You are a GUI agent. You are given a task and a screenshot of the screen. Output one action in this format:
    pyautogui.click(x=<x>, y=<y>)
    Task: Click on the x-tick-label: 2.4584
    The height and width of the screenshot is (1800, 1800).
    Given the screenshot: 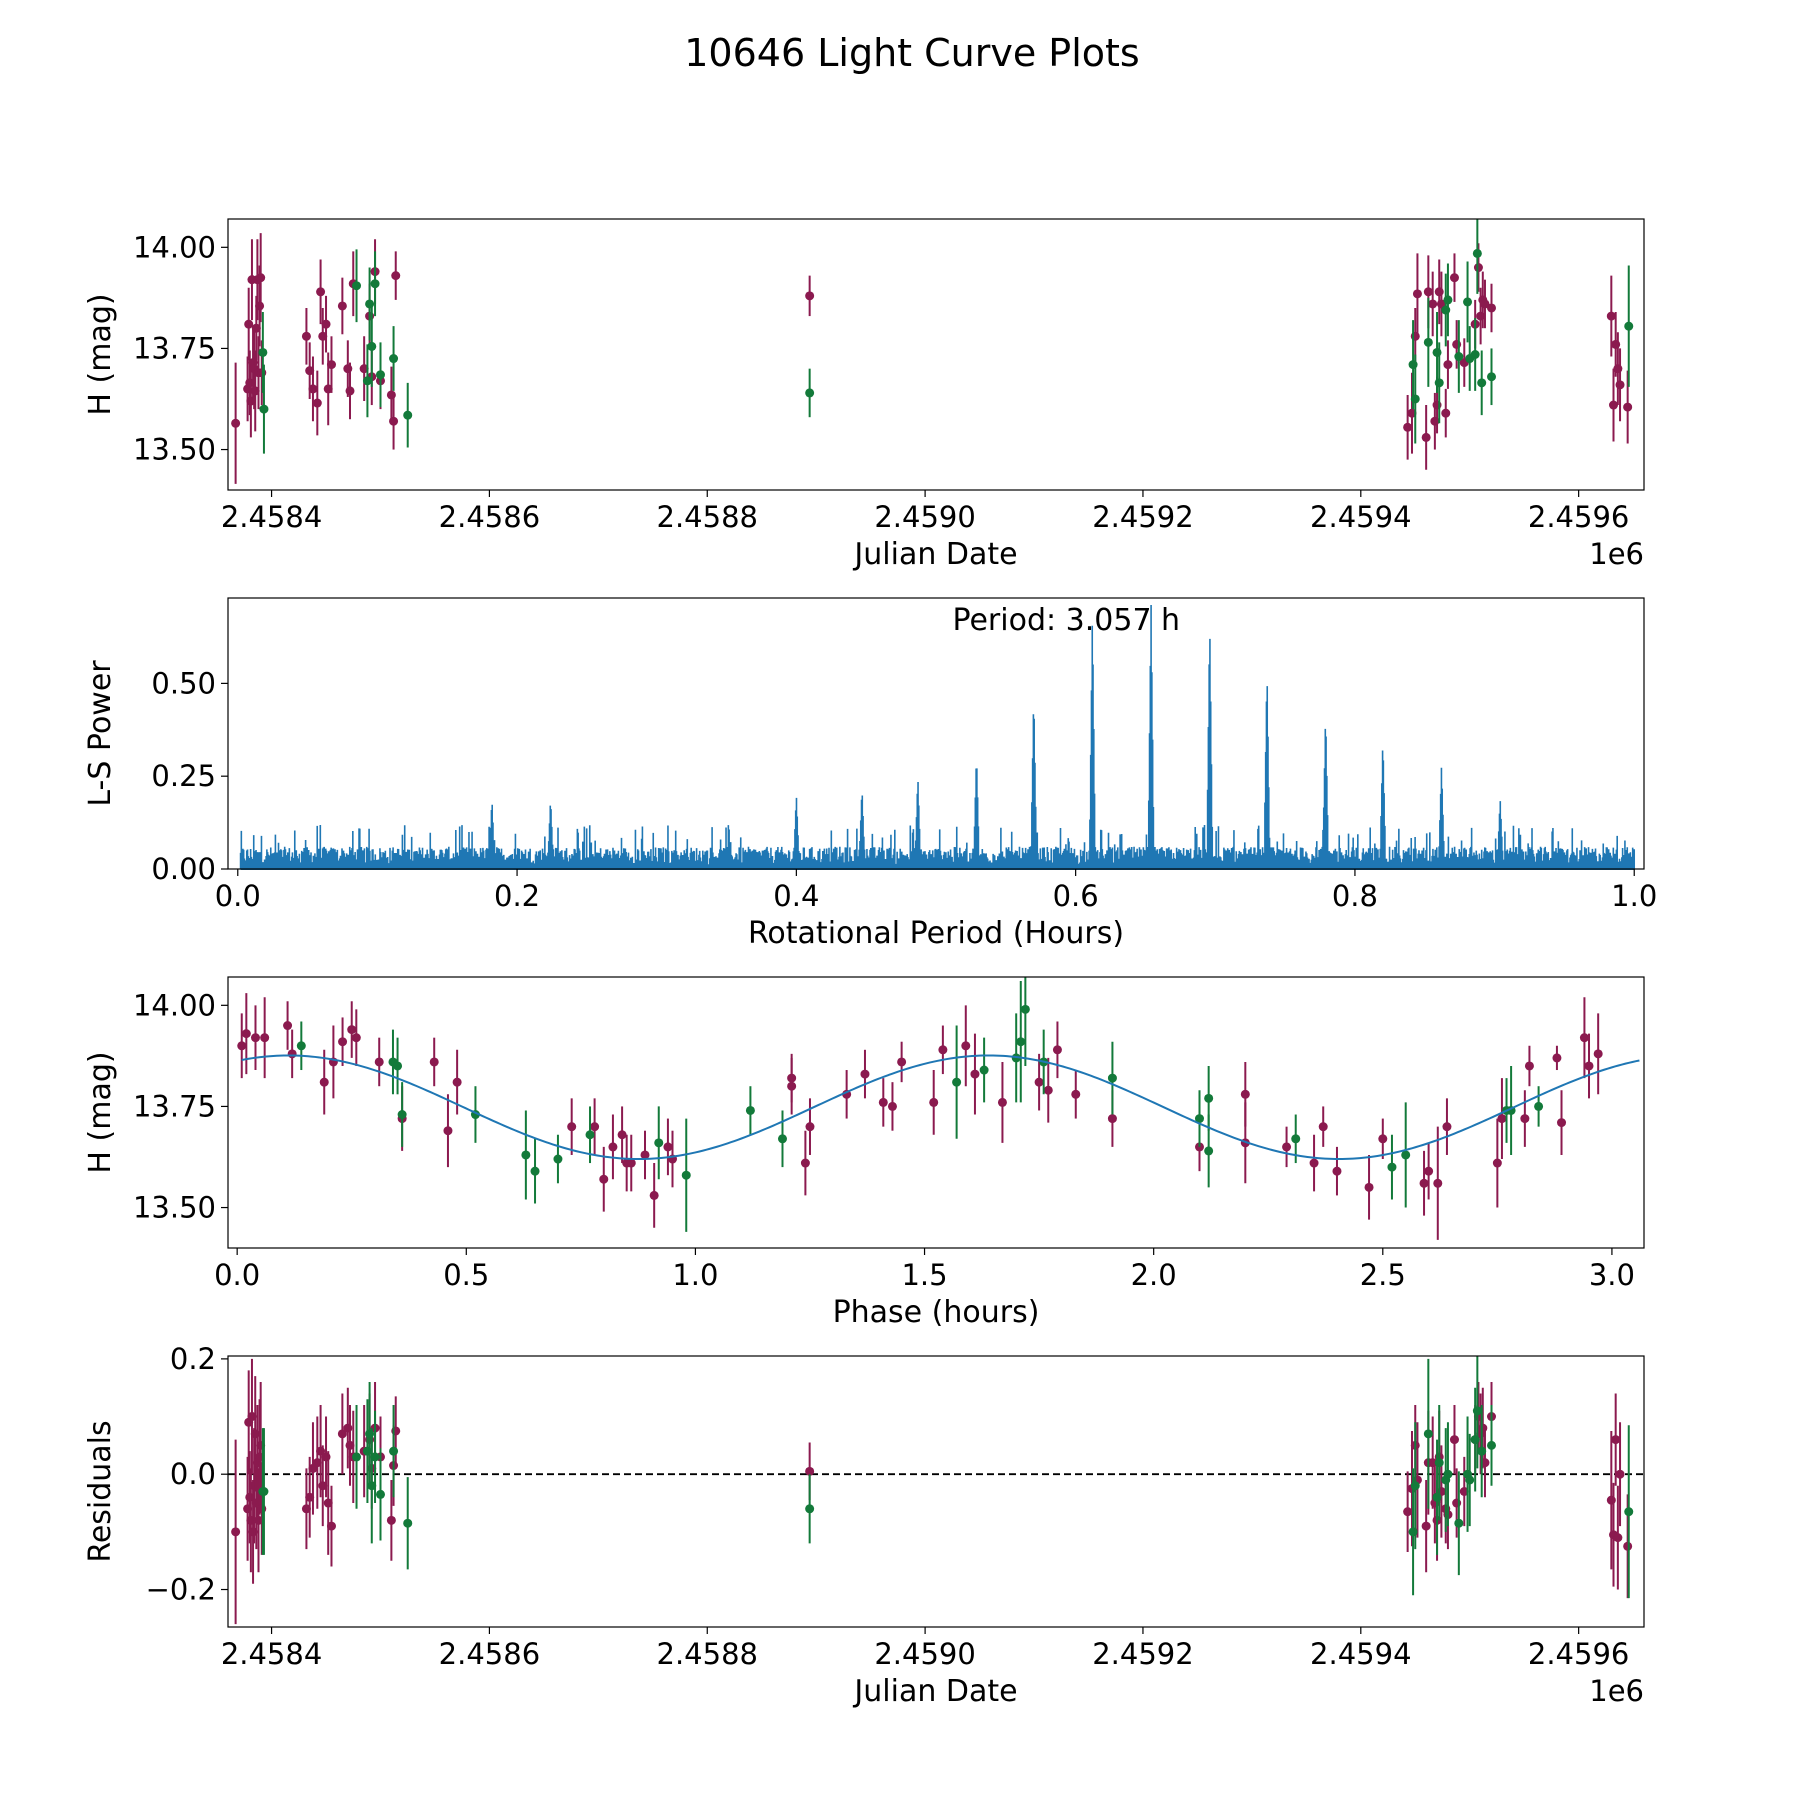 What is the action you would take?
    pyautogui.click(x=271, y=1654)
    